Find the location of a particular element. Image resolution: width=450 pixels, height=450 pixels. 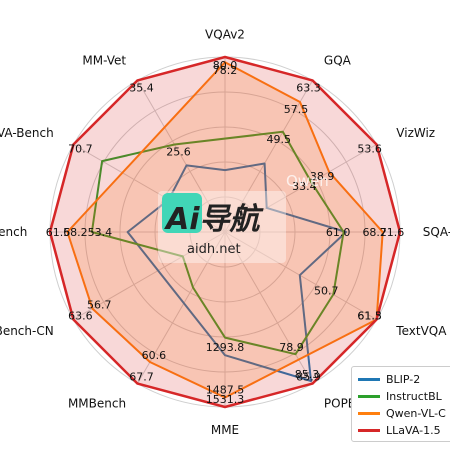

value-label: 63.6 is located at coordinates (80, 316).